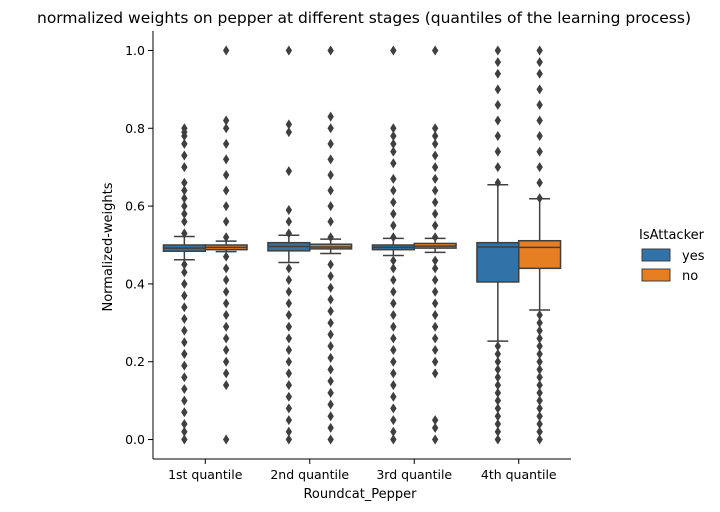 The width and height of the screenshot is (720, 512). What do you see at coordinates (135, 361) in the screenshot?
I see `y-tick-label: 0.2` at bounding box center [135, 361].